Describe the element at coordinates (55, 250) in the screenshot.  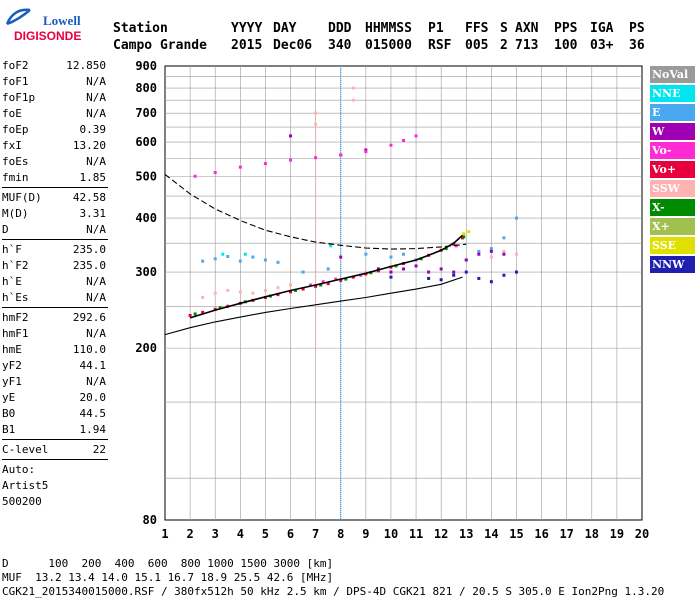
I see `param-row: h`F 235.0` at that location.